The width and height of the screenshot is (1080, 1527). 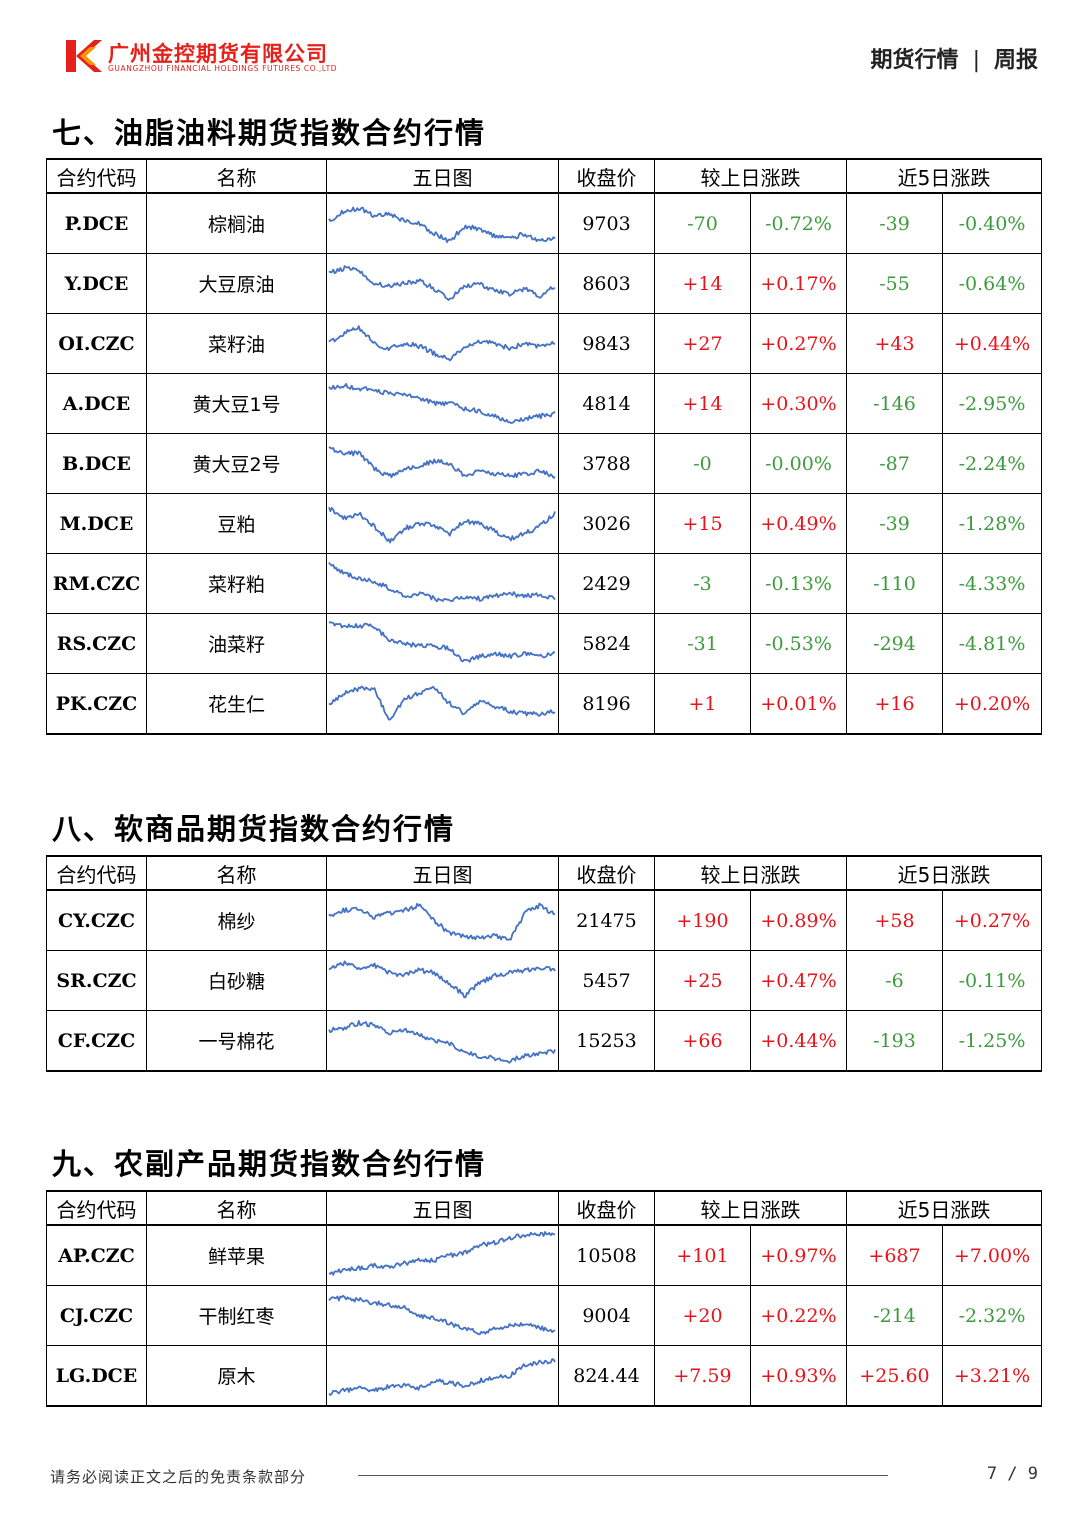 I want to click on contract-code: B.DCE, so click(x=96, y=463).